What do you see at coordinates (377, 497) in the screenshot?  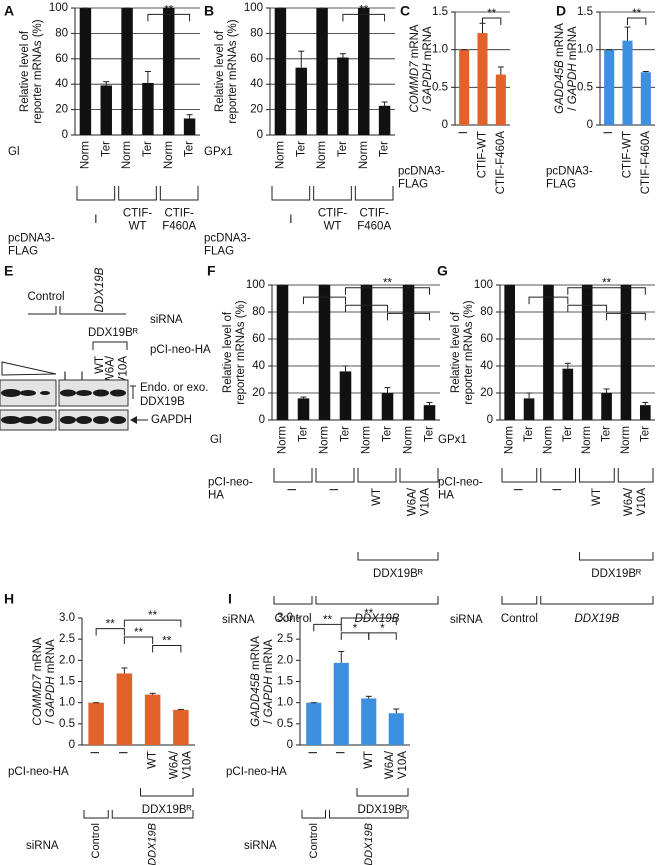 I see `group-label: WT` at bounding box center [377, 497].